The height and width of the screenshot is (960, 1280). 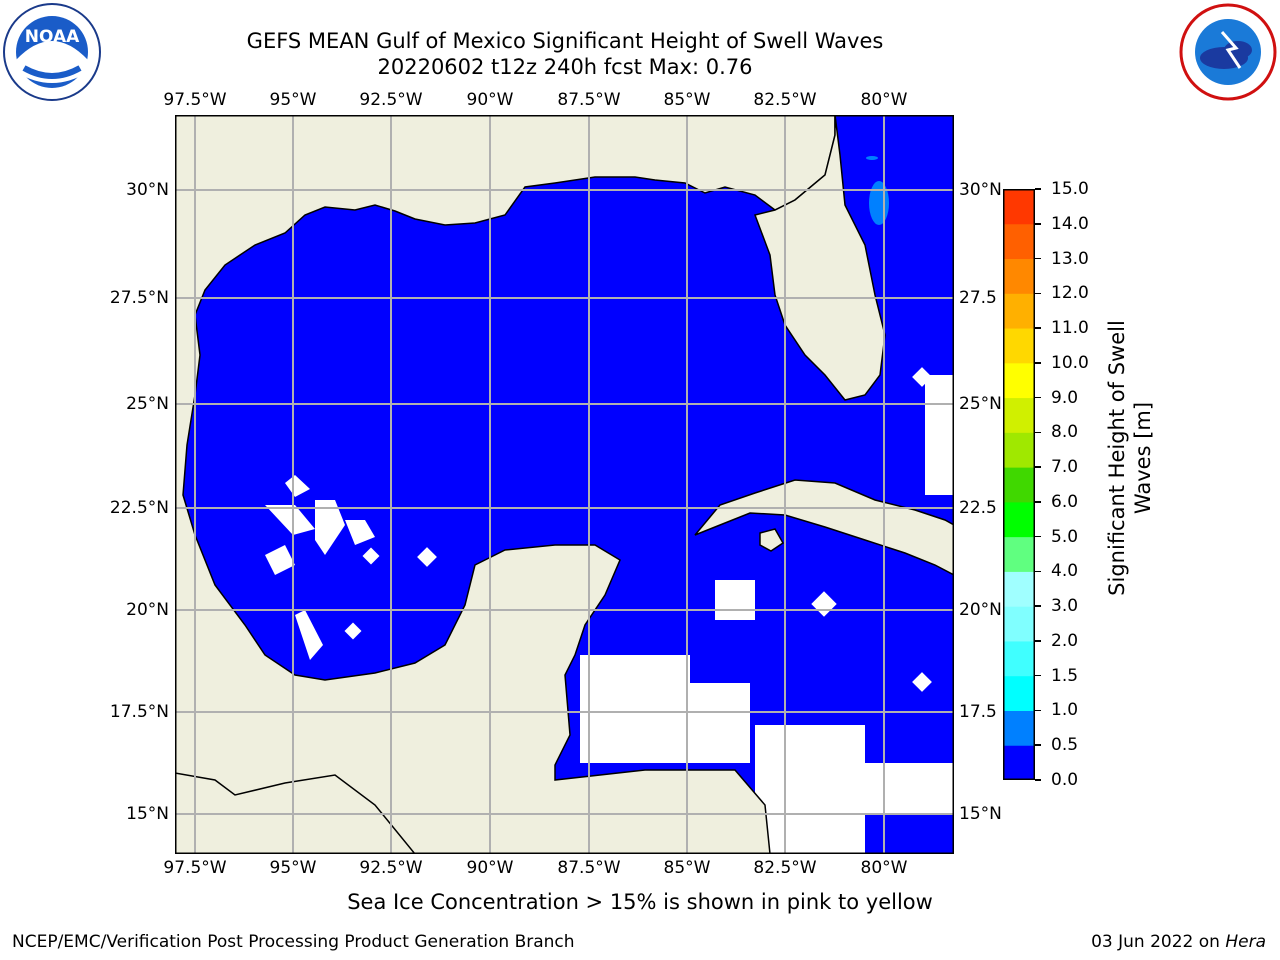 I want to click on lat-label-right: 30°N, so click(x=980, y=190).